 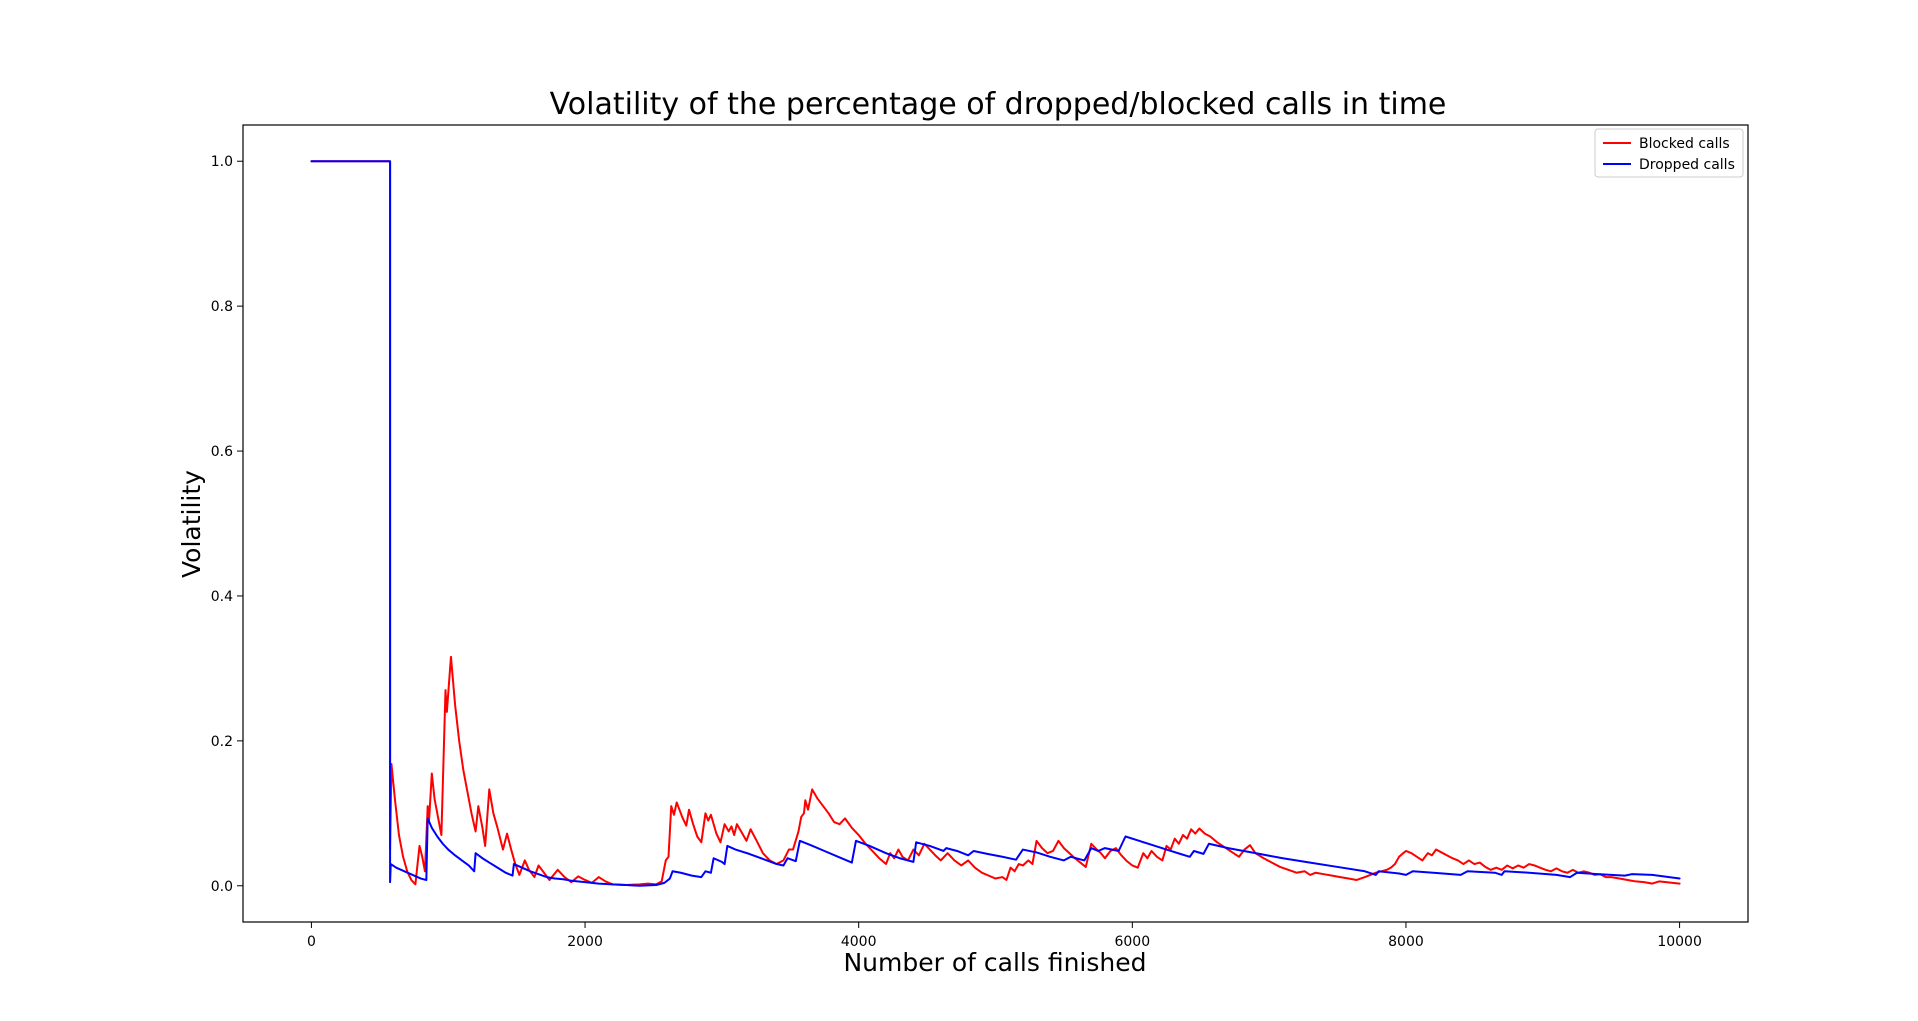 What do you see at coordinates (1004, 936) in the screenshot?
I see `x-axis-ticks: 0 2000 4000 6000 8000 10000` at bounding box center [1004, 936].